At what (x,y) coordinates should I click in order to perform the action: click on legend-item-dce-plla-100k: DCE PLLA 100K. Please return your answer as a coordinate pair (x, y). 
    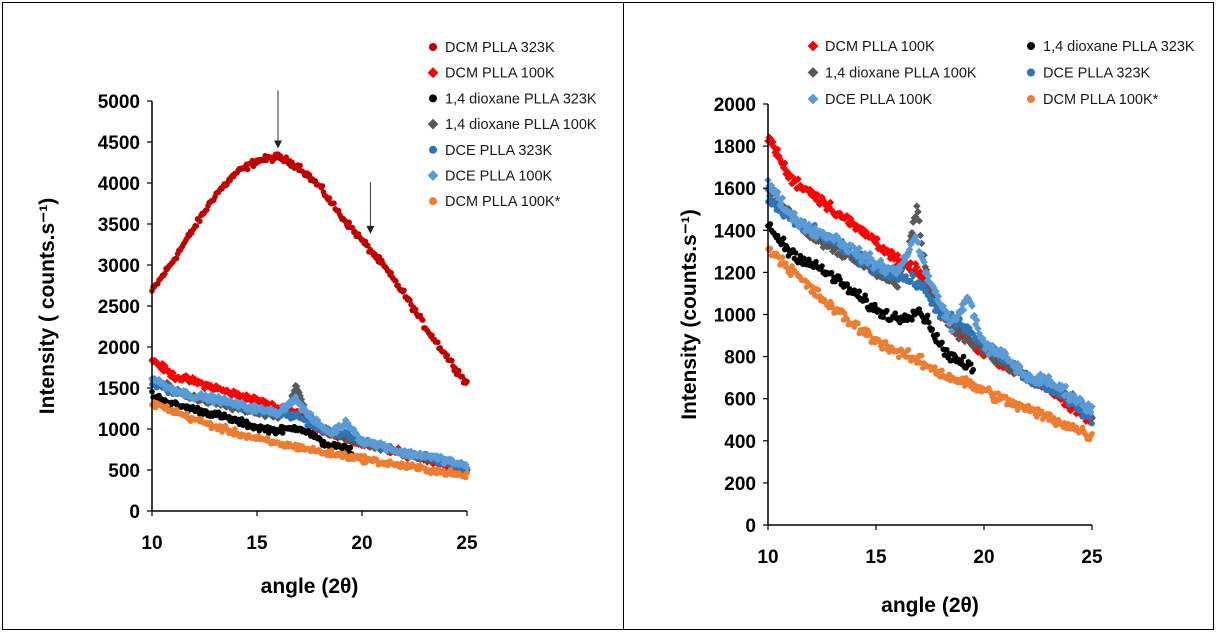
    Looking at the image, I should click on (870, 100).